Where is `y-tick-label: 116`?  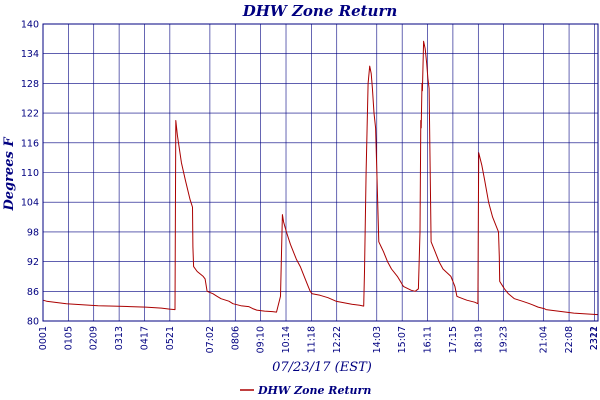
y-tick-label: 116 is located at coordinates (30, 143).